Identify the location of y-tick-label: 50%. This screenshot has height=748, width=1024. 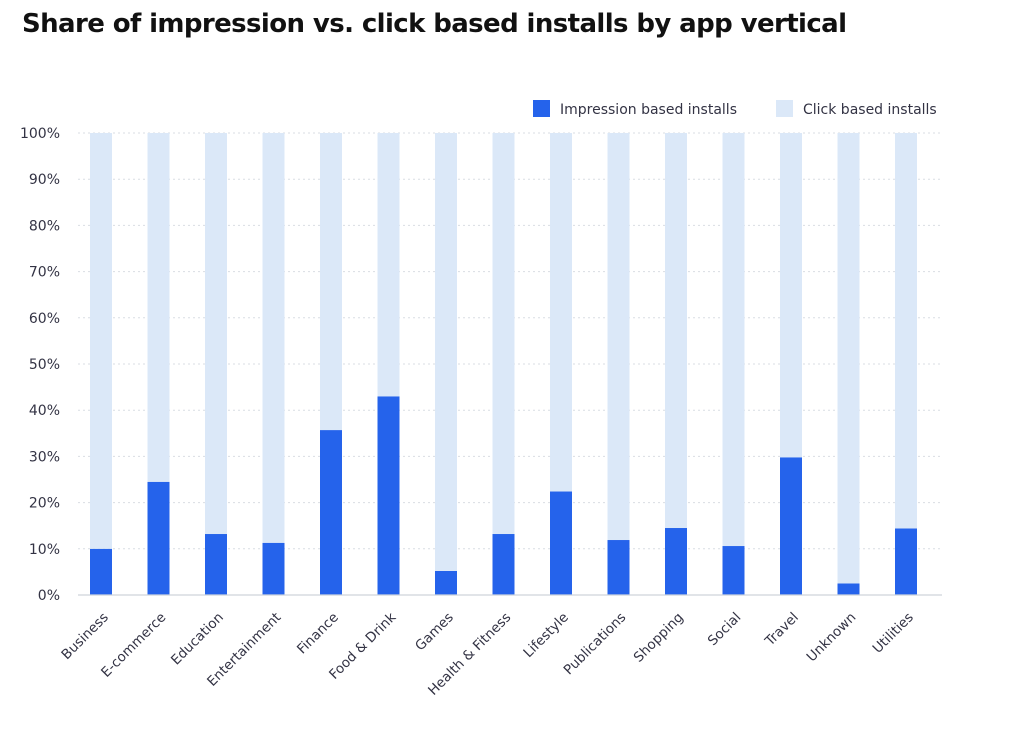
(44, 365).